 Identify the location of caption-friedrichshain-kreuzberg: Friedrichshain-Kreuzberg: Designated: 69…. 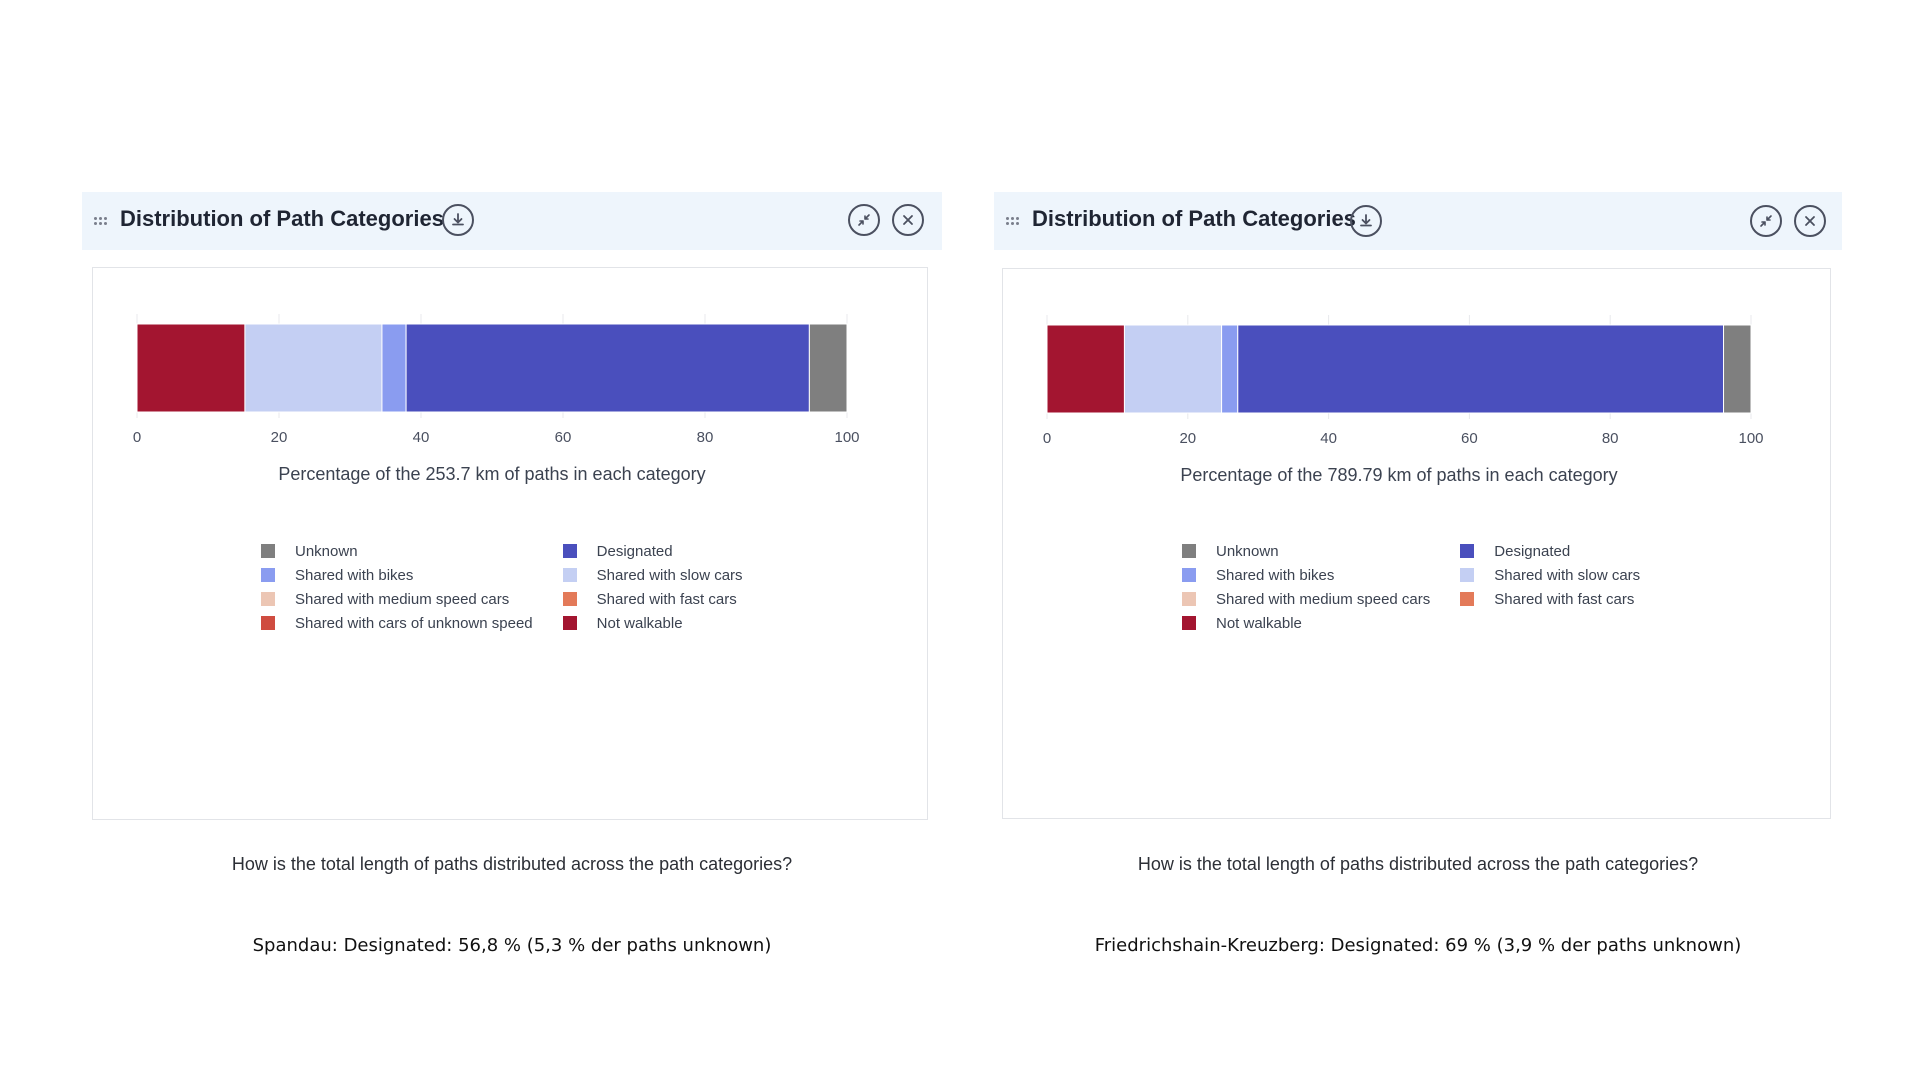
(1418, 945).